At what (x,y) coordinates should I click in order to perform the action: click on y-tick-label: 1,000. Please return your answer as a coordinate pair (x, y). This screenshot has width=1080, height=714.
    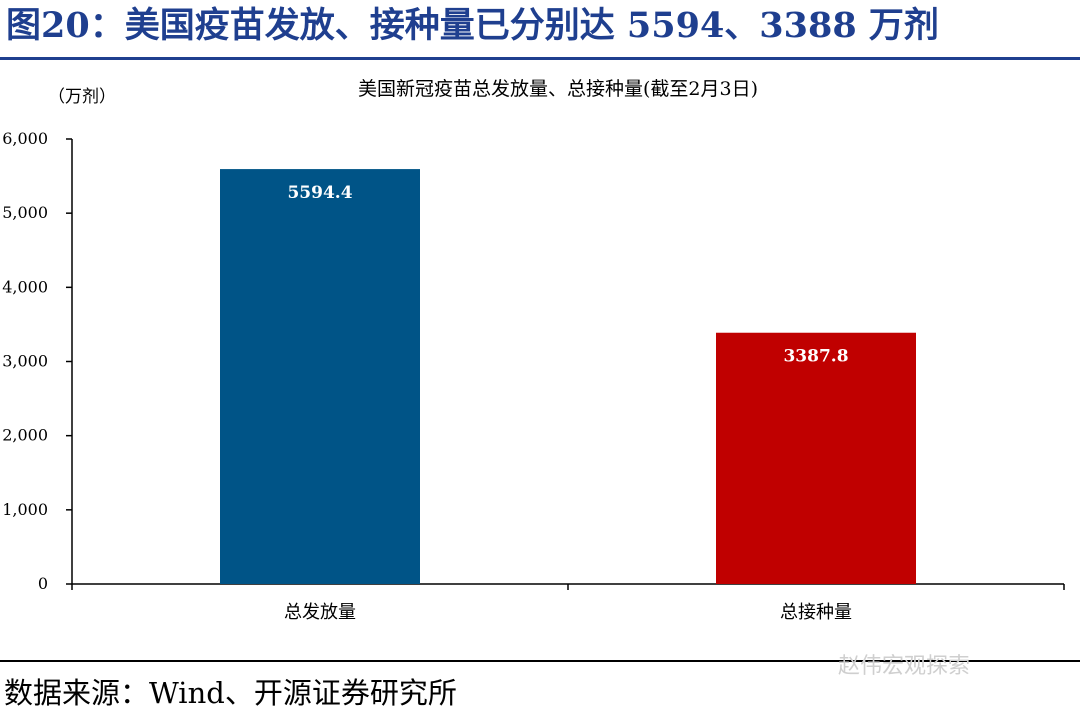
    Looking at the image, I should click on (25, 509).